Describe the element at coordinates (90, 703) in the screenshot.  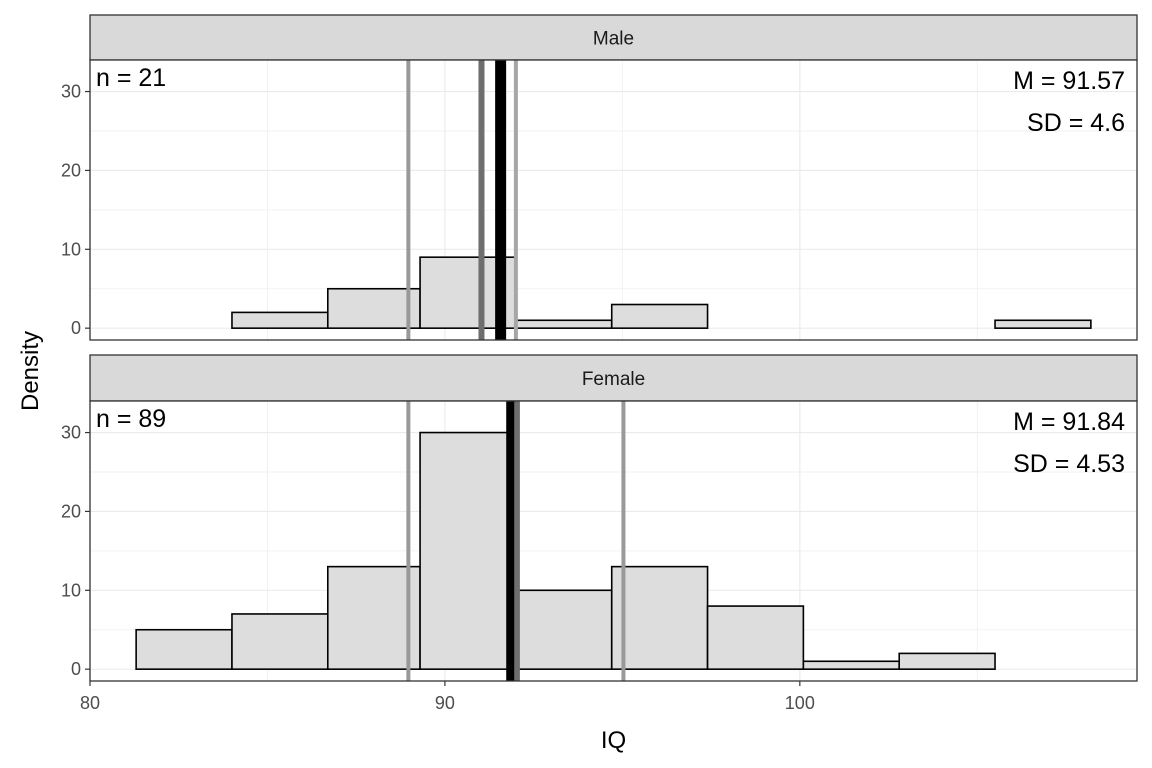
I see `x-tick-label: 80` at that location.